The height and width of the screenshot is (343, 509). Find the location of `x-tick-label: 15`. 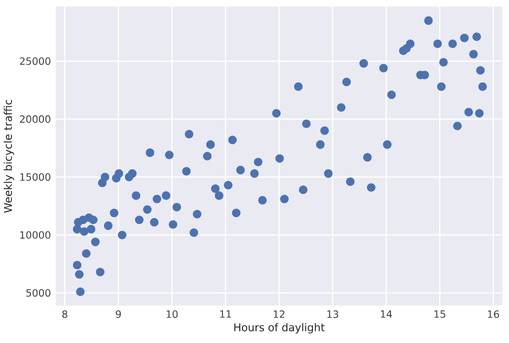

x-tick-label: 15 is located at coordinates (440, 314).